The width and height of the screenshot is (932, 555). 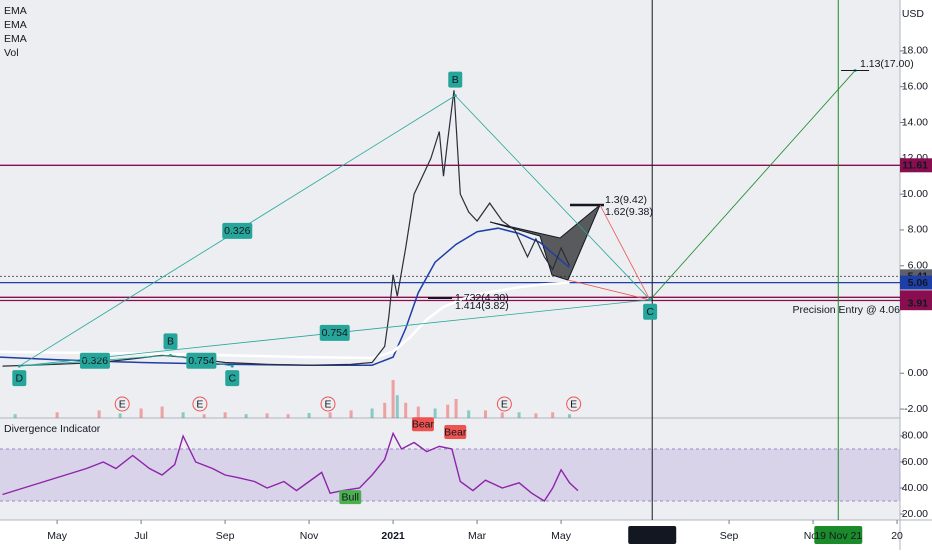 What do you see at coordinates (482, 298) in the screenshot?
I see `annotation: 1.732(4.30)` at bounding box center [482, 298].